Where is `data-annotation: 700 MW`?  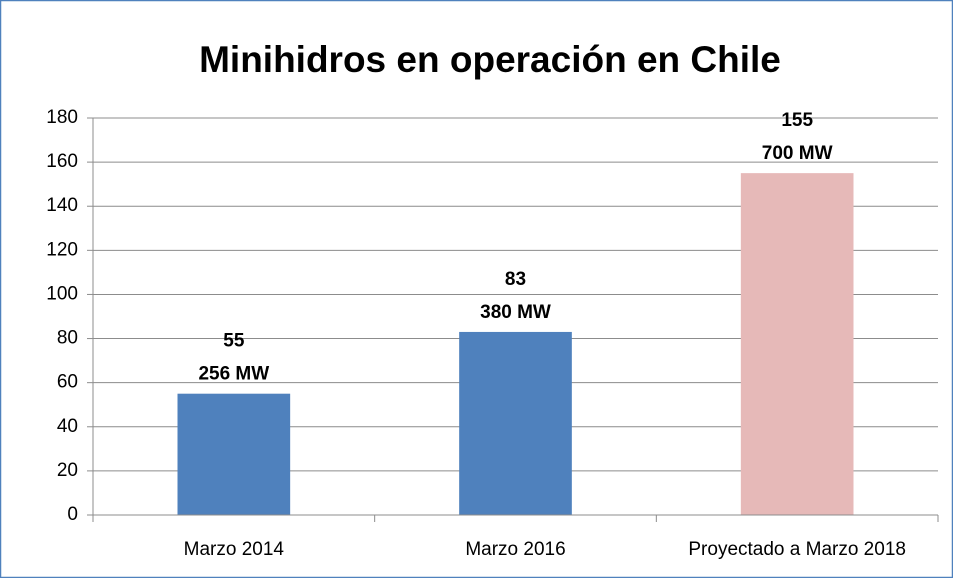
data-annotation: 700 MW is located at coordinates (797, 153).